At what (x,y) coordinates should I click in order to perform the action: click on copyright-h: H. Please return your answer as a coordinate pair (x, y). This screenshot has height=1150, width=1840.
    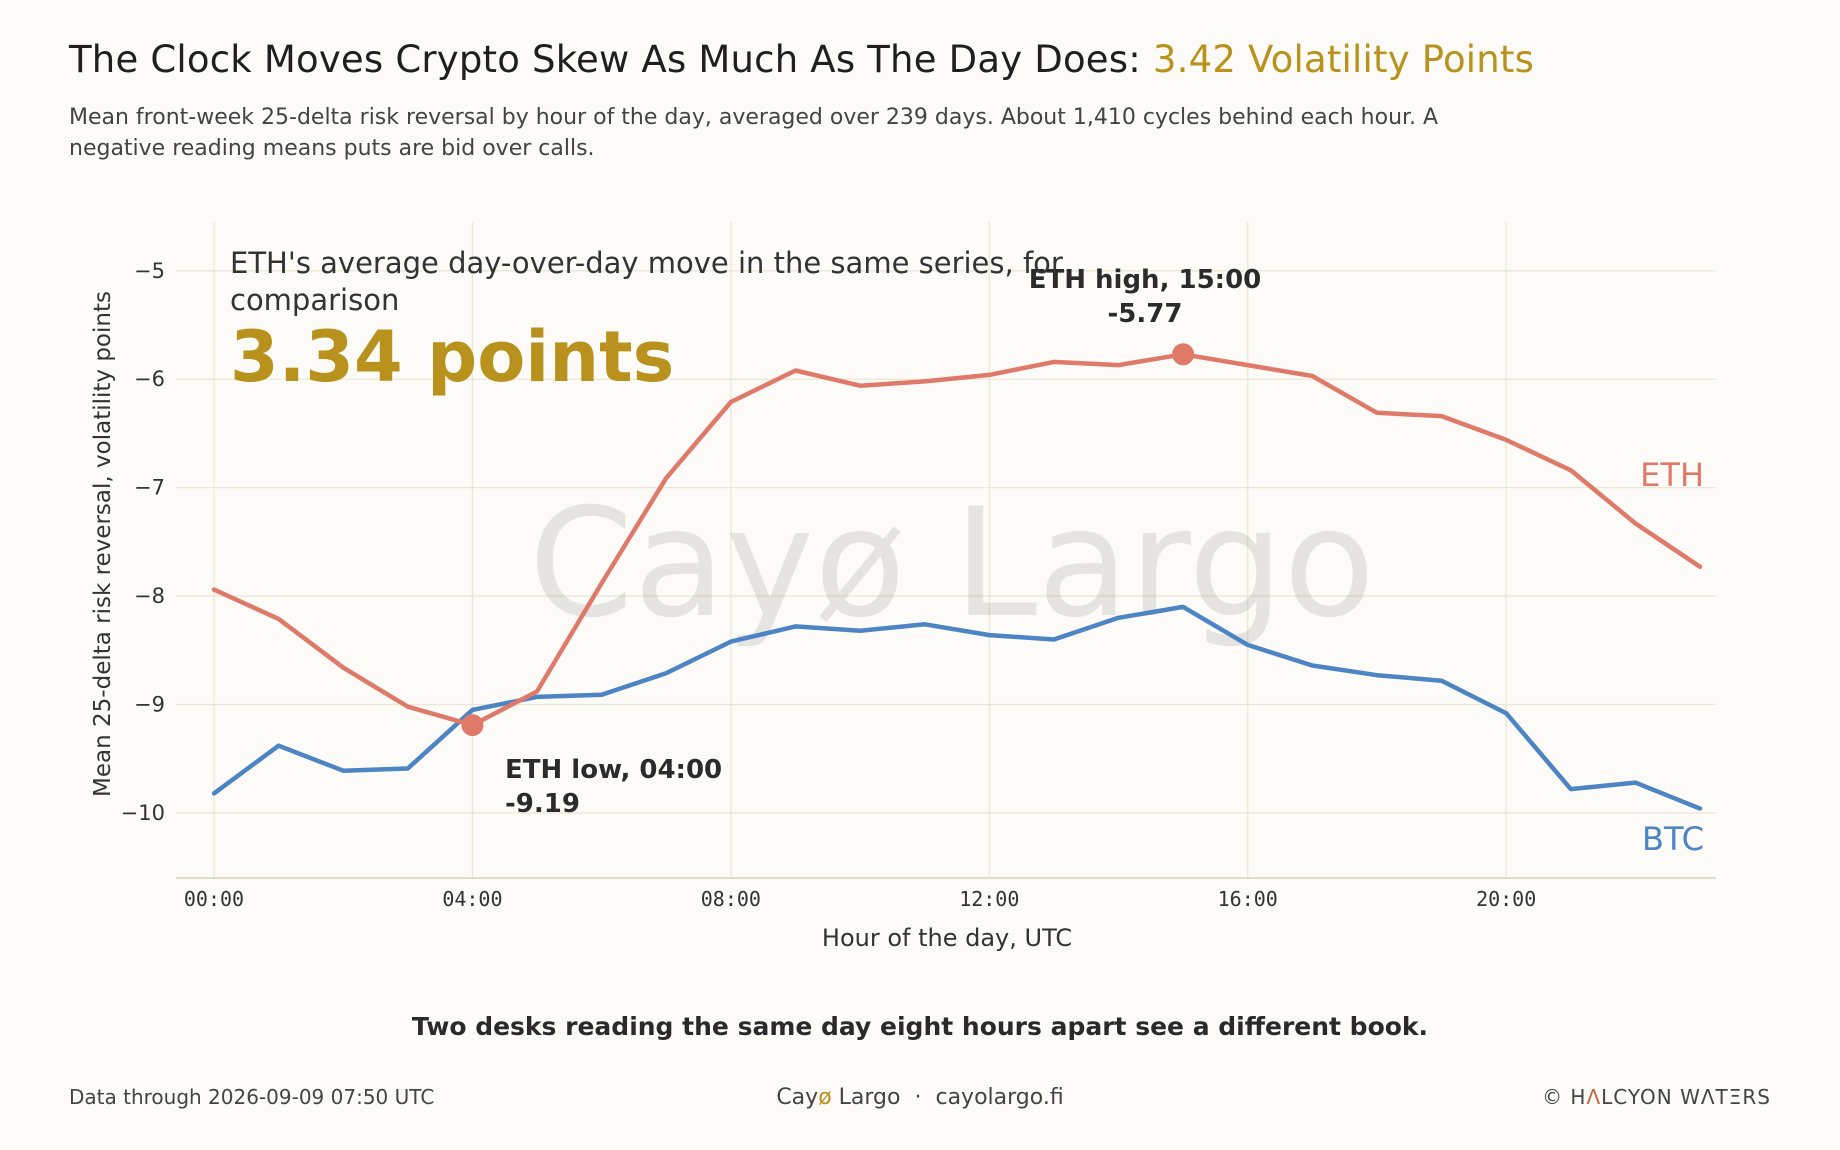
    Looking at the image, I should click on (1578, 1097).